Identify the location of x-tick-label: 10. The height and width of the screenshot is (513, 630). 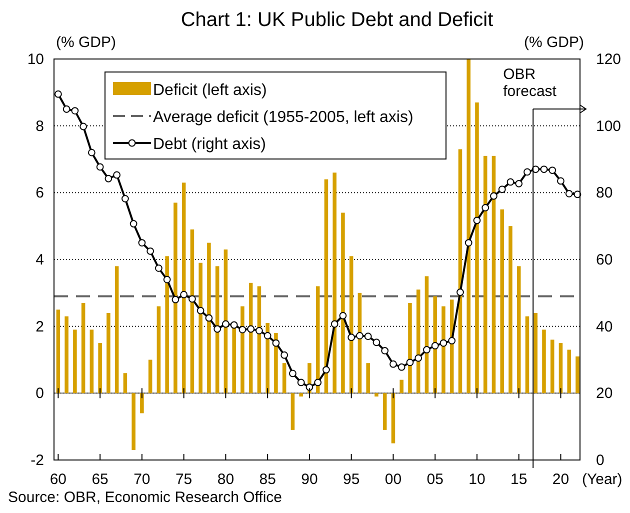
(477, 479).